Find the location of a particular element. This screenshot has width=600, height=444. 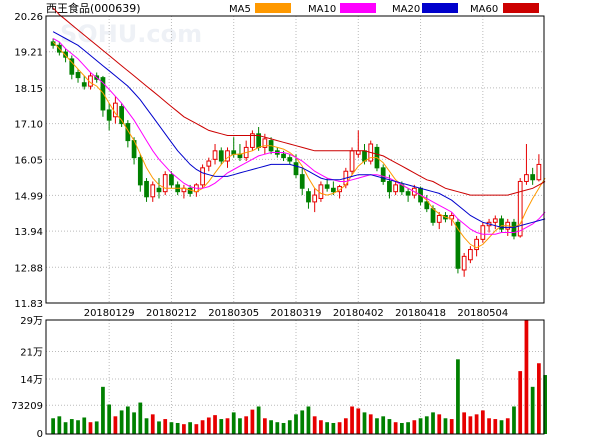

volume-y-tick-label: 14万 is located at coordinates (31, 380).